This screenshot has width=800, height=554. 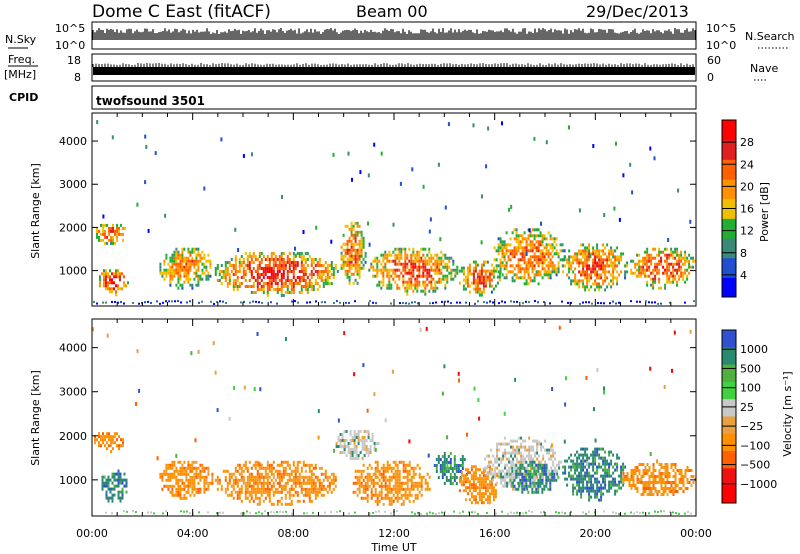 What do you see at coordinates (668, 239) in the screenshot?
I see `scatter-cell` at bounding box center [668, 239].